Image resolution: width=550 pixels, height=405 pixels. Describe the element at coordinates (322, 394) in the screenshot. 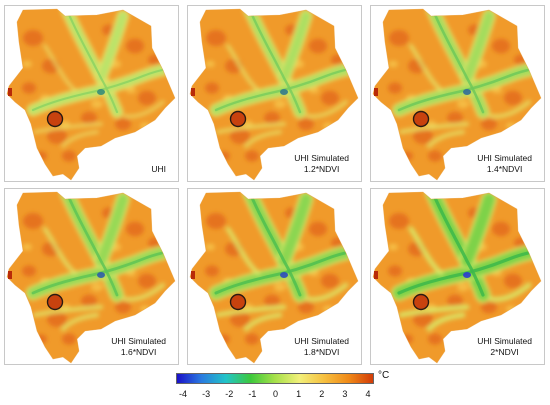

I see `legend-tick-label: 2` at that location.